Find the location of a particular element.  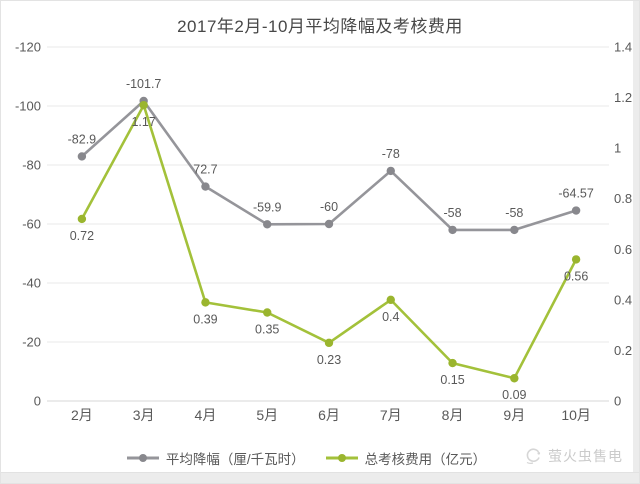

green-series-marker-icon is located at coordinates (341, 458).